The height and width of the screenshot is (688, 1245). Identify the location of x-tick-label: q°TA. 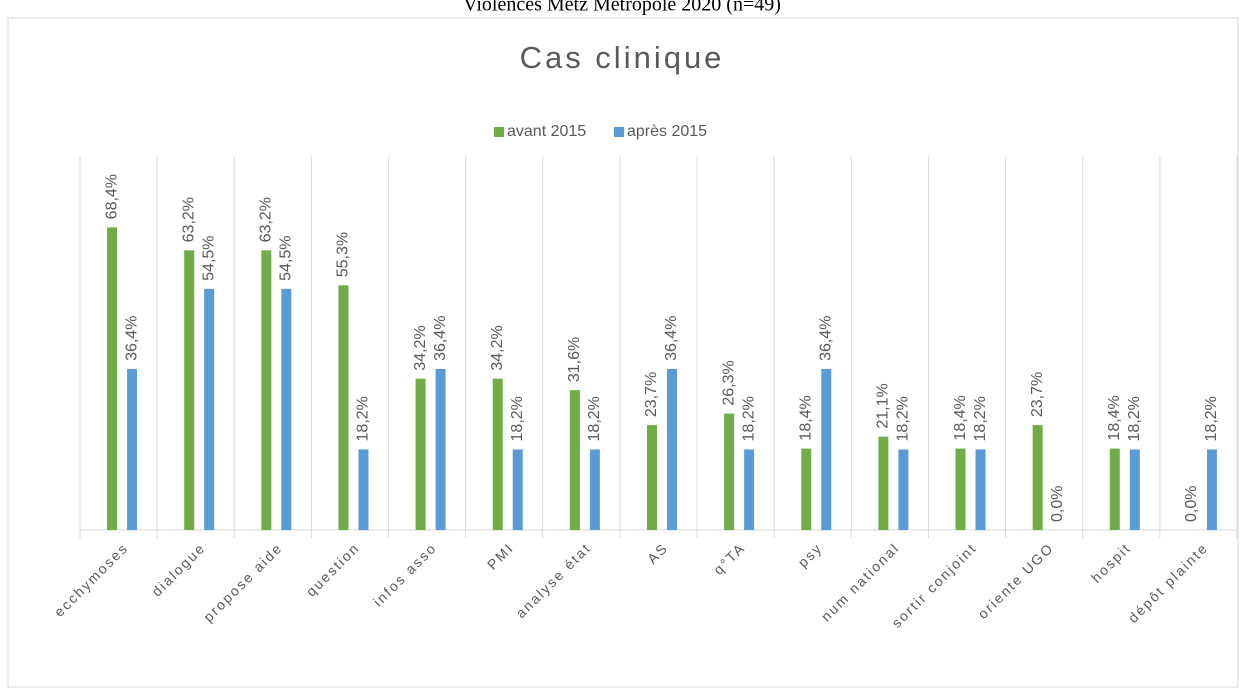
(729, 558).